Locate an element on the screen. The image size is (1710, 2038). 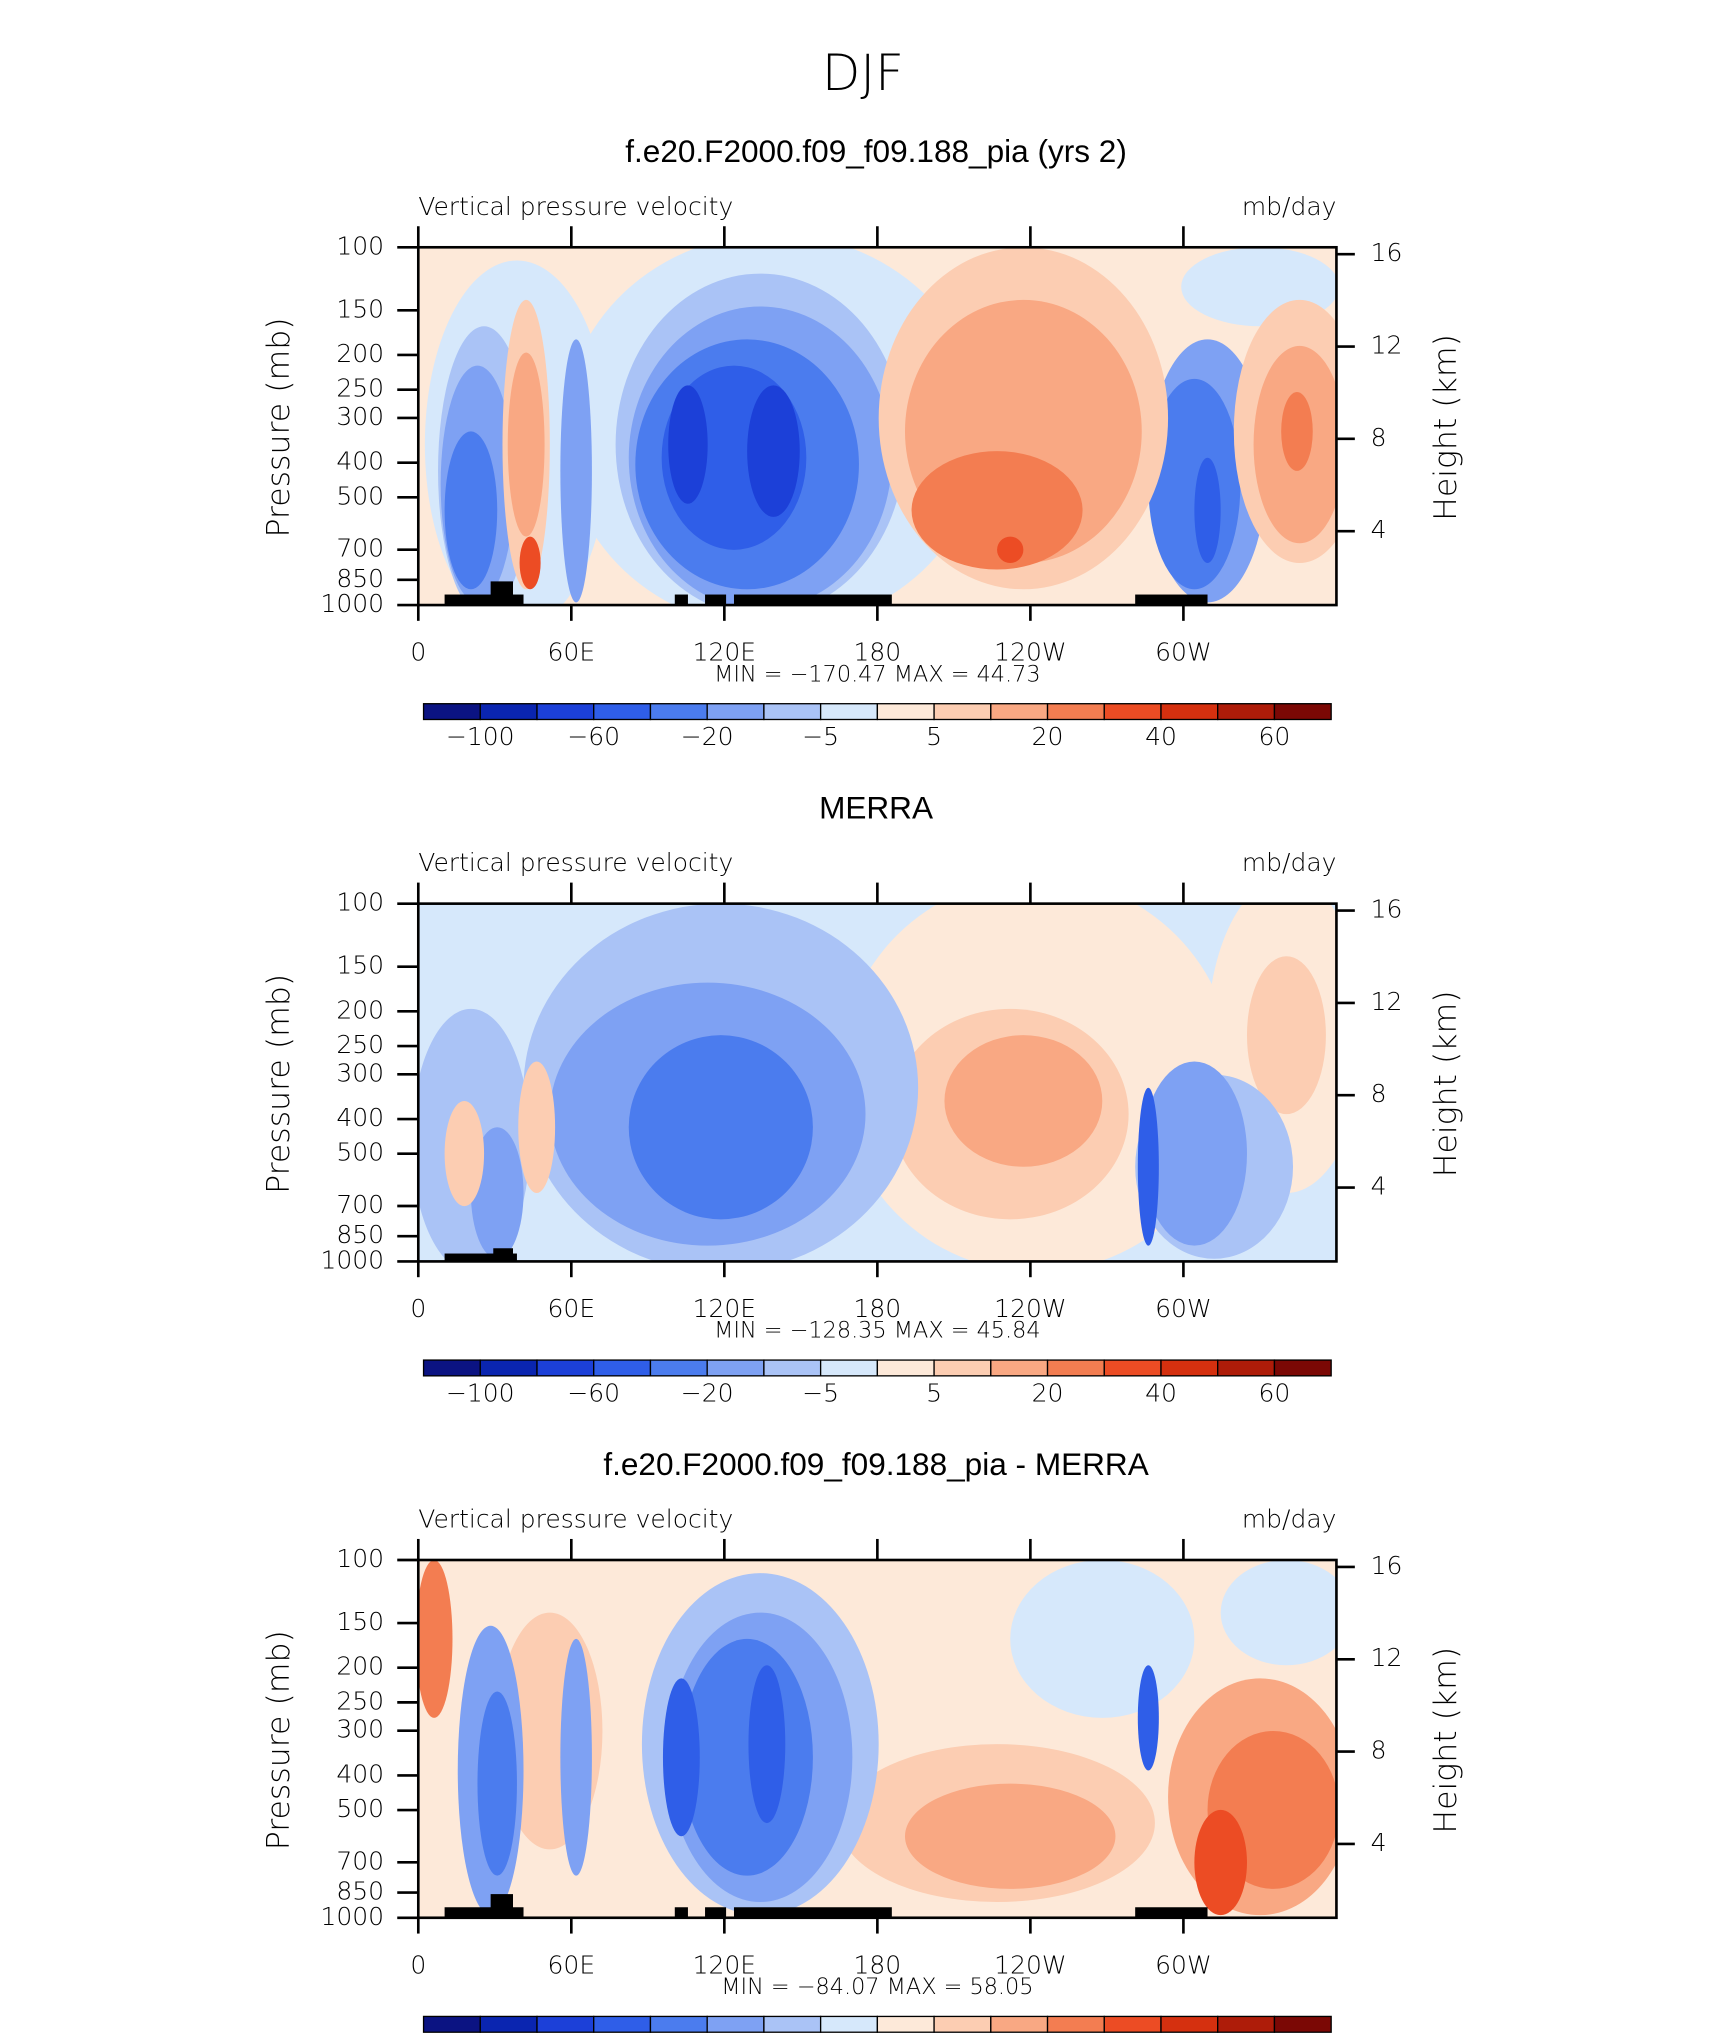
page-title: DJF is located at coordinates (863, 73).